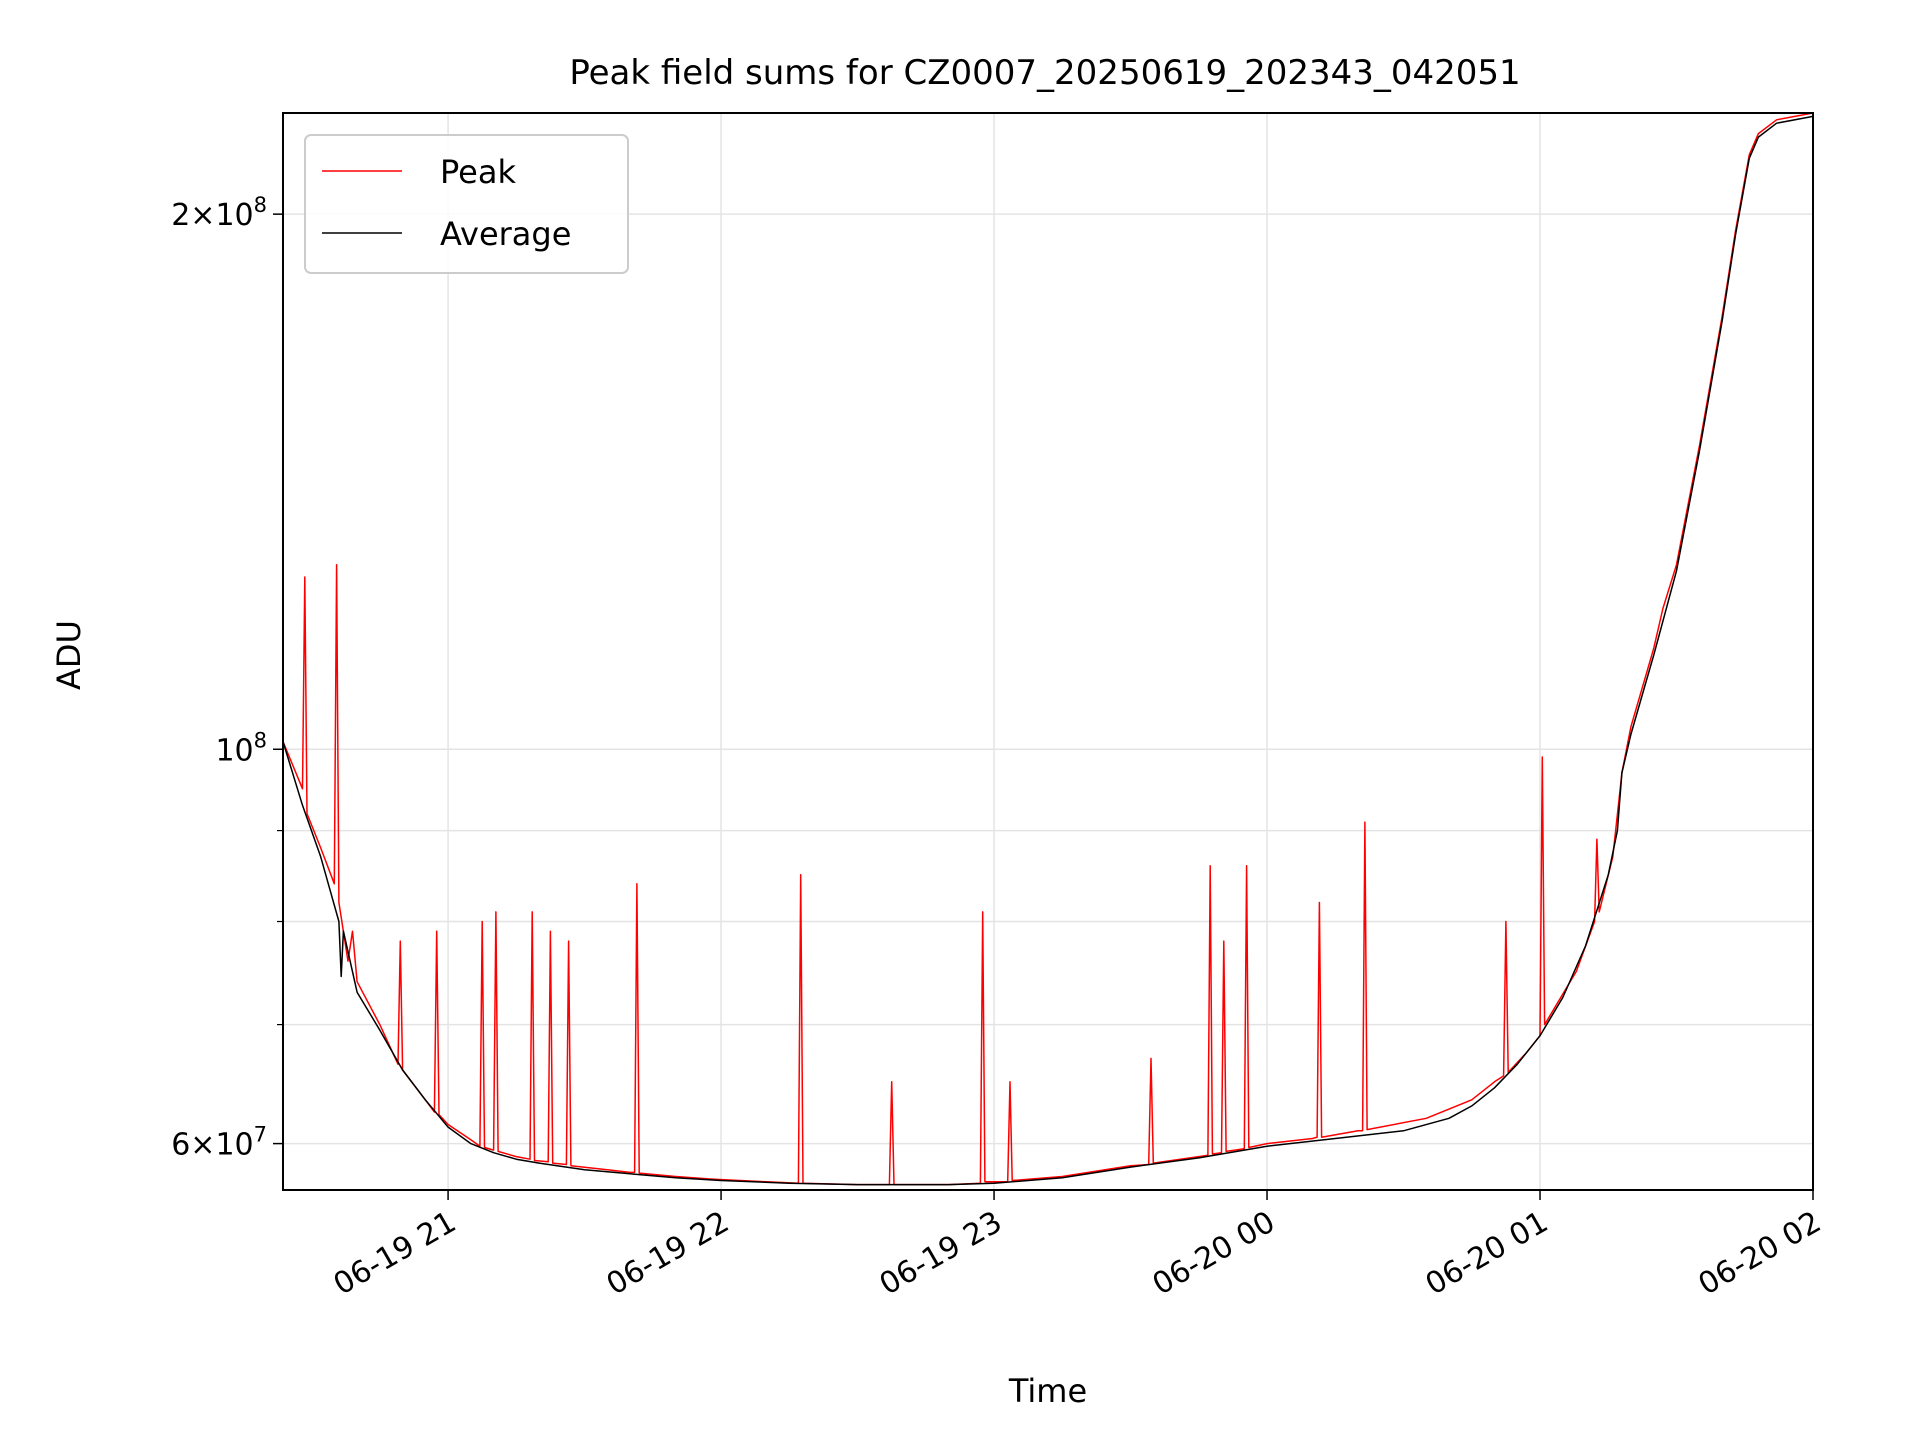 This screenshot has width=1920, height=1440. I want to click on y-tick-label: 6×107, so click(219, 1143).